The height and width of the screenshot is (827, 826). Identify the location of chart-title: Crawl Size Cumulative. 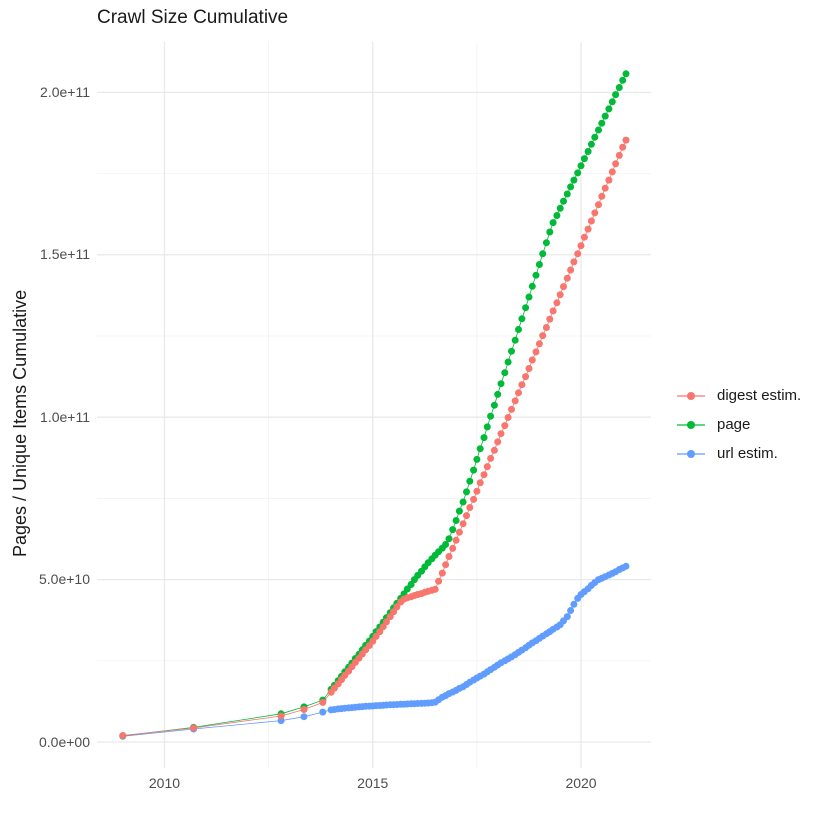
(193, 17).